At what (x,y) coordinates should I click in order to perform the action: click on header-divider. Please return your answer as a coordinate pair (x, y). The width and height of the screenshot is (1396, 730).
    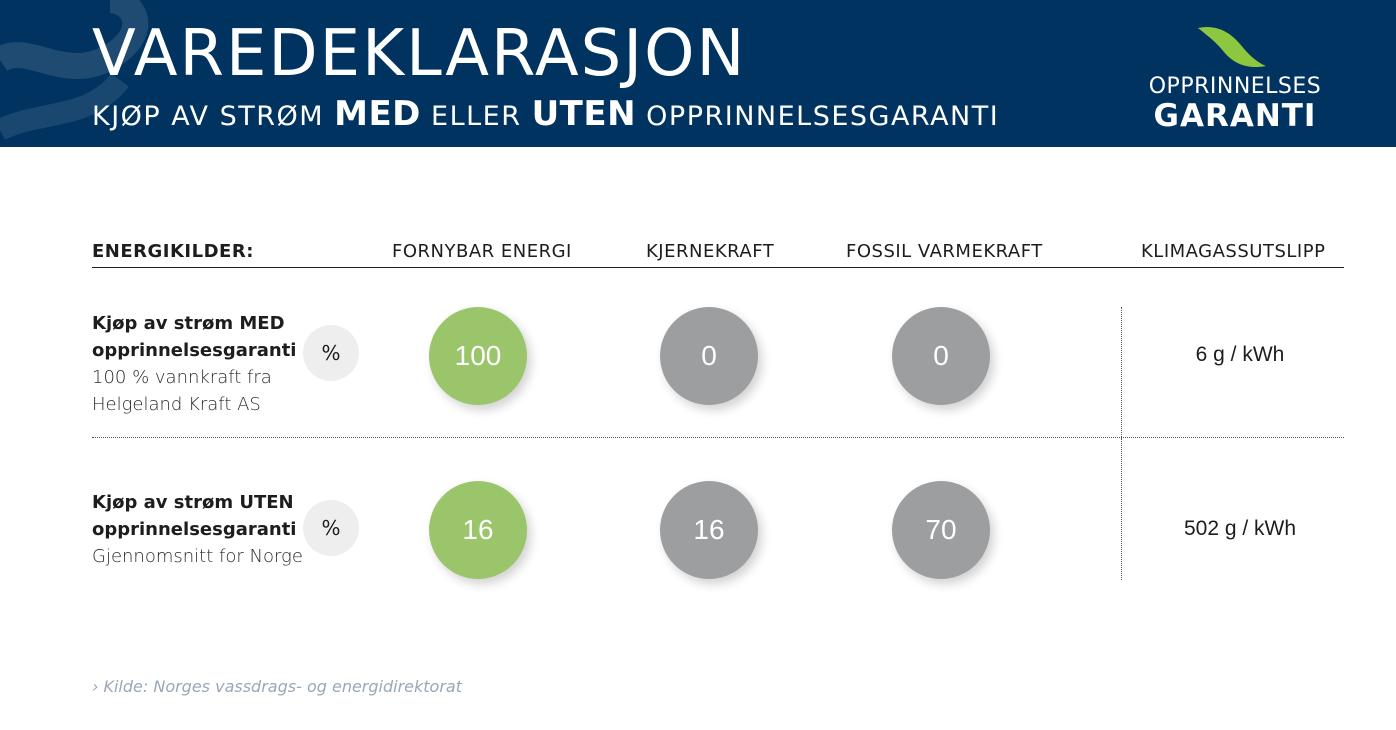
    Looking at the image, I should click on (718, 267).